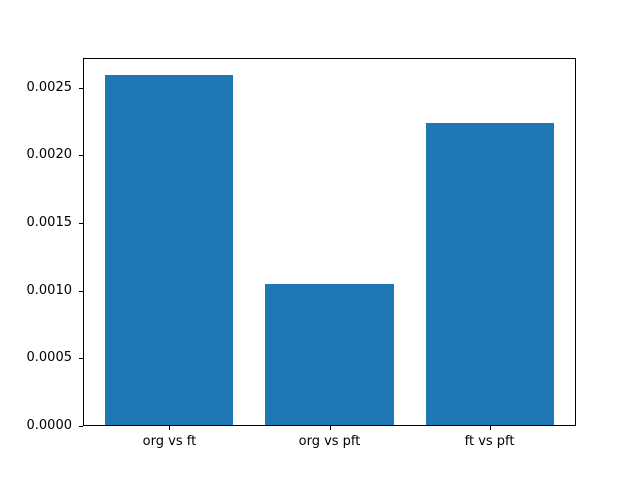 The height and width of the screenshot is (480, 640). Describe the element at coordinates (49, 290) in the screenshot. I see `y-tick-label: 0.0010` at that location.